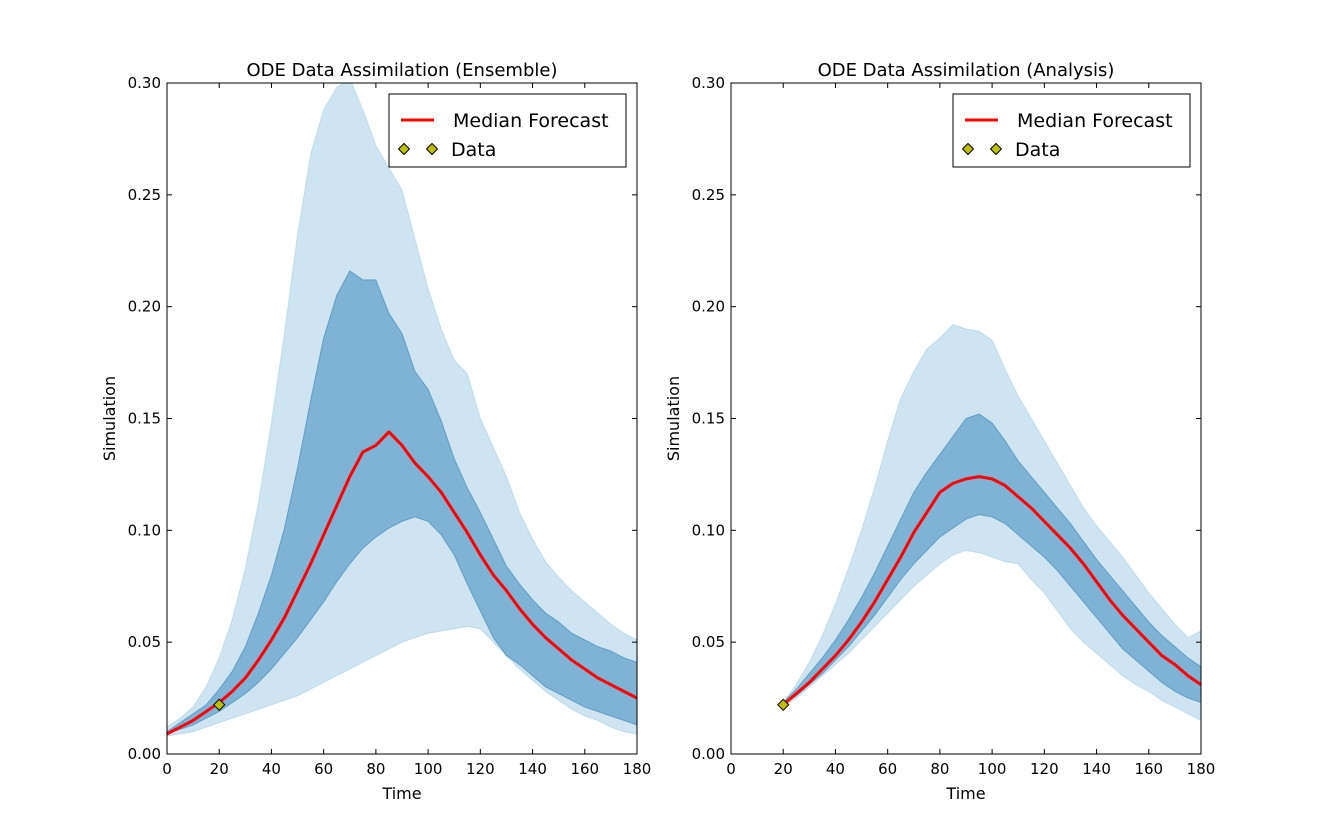 The width and height of the screenshot is (1335, 838). I want to click on plot-area, so click(991, 522).